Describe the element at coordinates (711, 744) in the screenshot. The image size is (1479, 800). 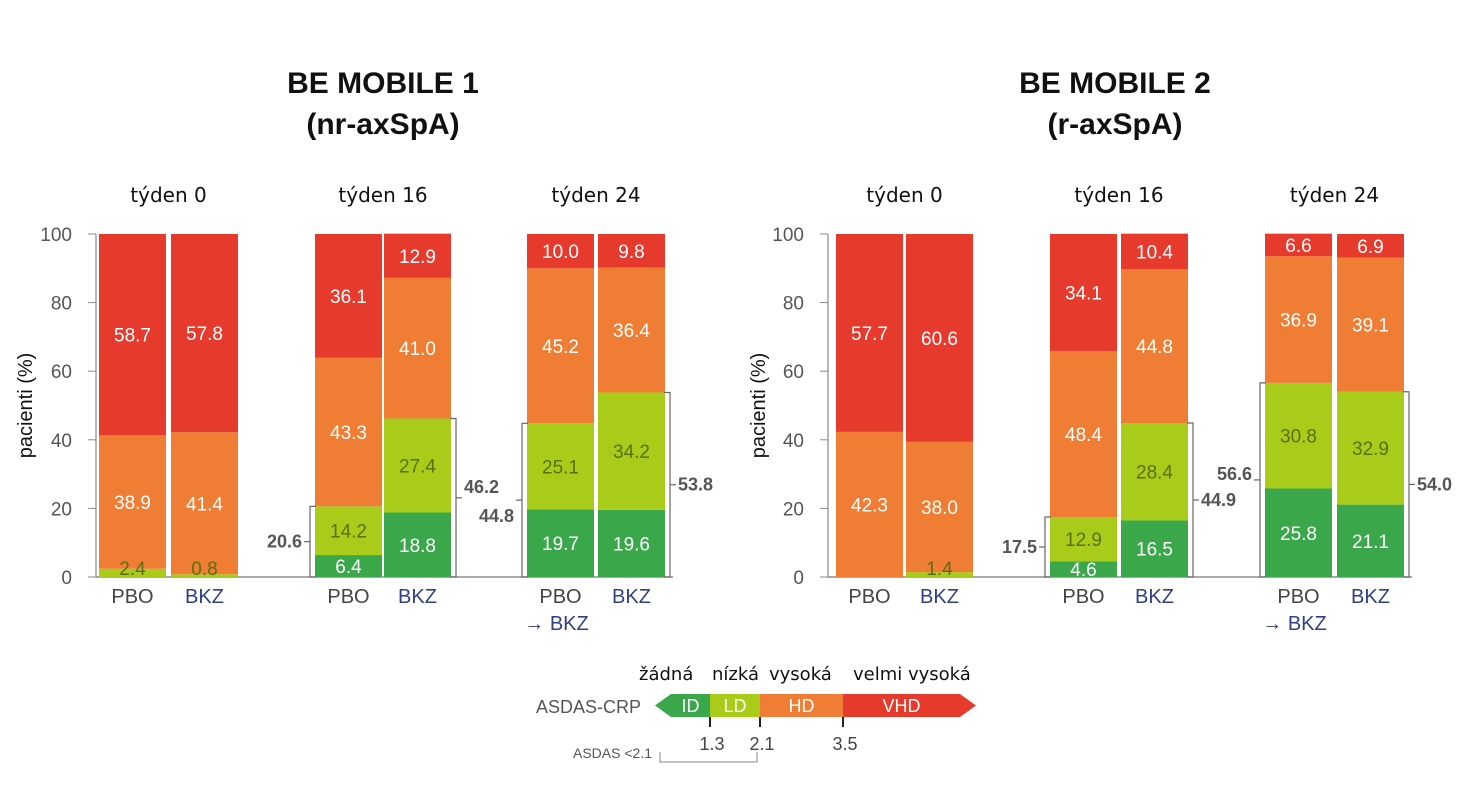
I see `legend-threshold-label: 1.3` at that location.